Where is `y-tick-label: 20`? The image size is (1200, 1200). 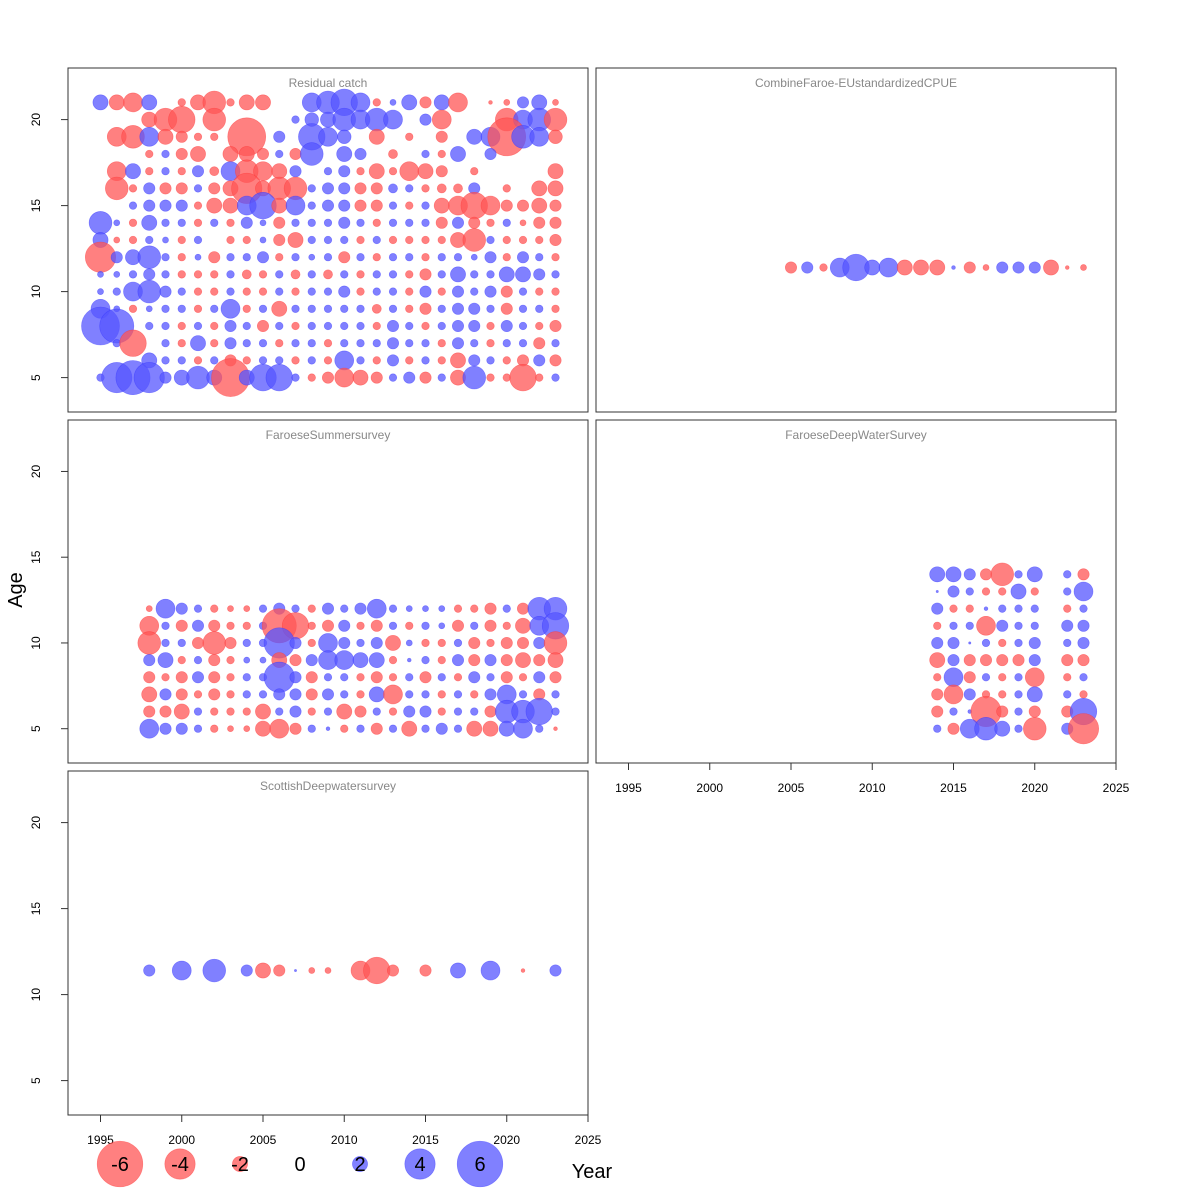
y-tick-label: 20 is located at coordinates (36, 120).